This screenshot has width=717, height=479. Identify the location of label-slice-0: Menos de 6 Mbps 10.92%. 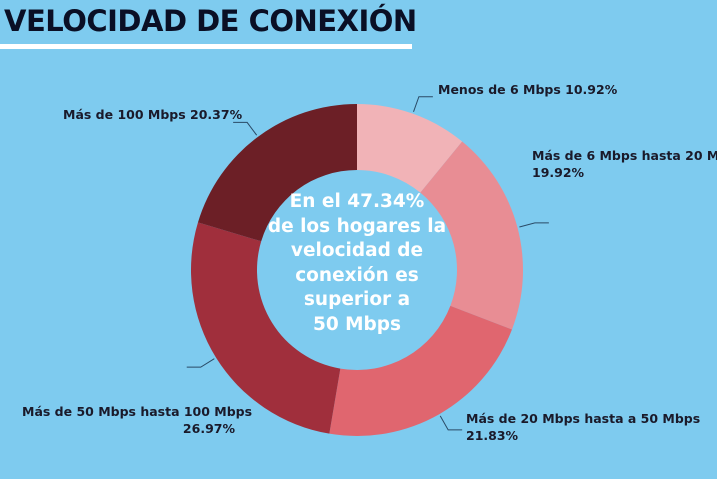
(528, 89).